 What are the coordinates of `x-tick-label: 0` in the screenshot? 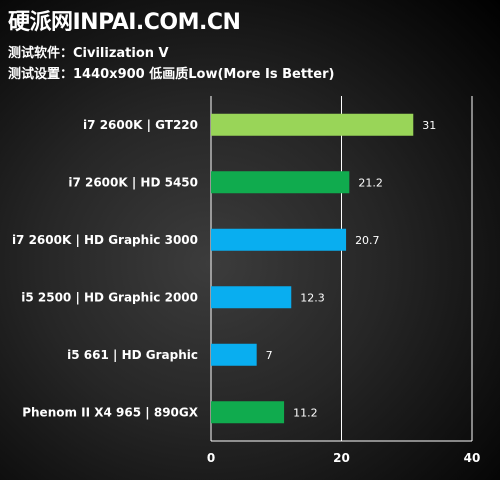 It's located at (211, 458).